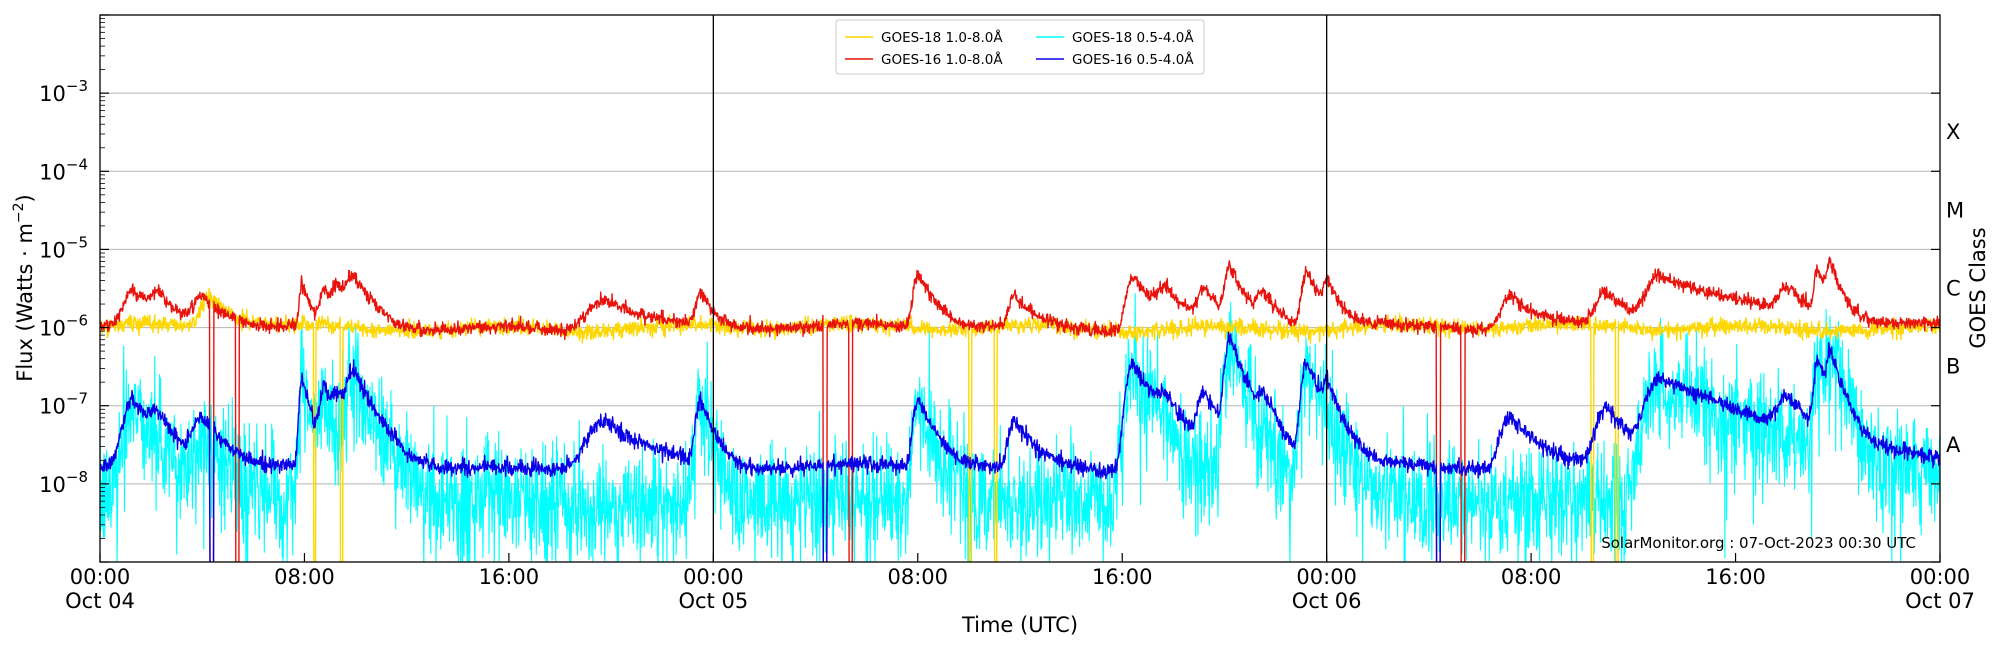  I want to click on legend-label-goes18-short: GOES-18 0.5-4.0Å, so click(1133, 37).